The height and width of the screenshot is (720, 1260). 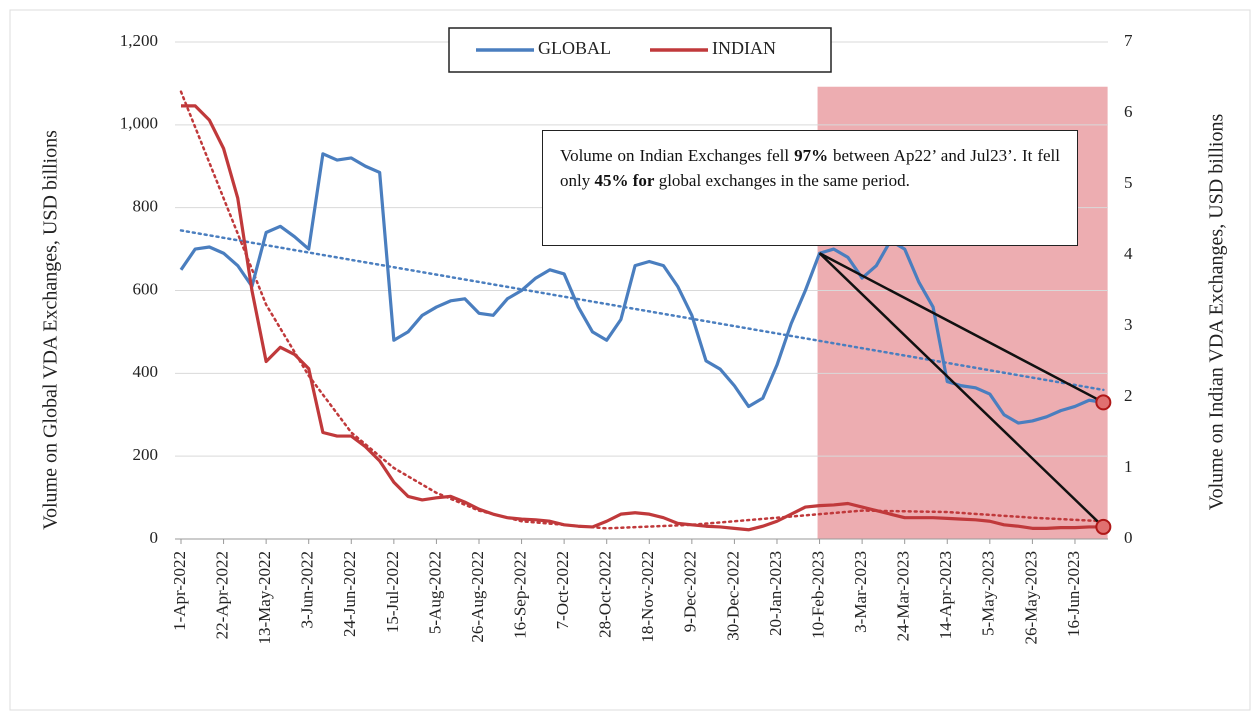 I want to click on x-tick-label: 16-Jun-2023, so click(x=1073, y=594).